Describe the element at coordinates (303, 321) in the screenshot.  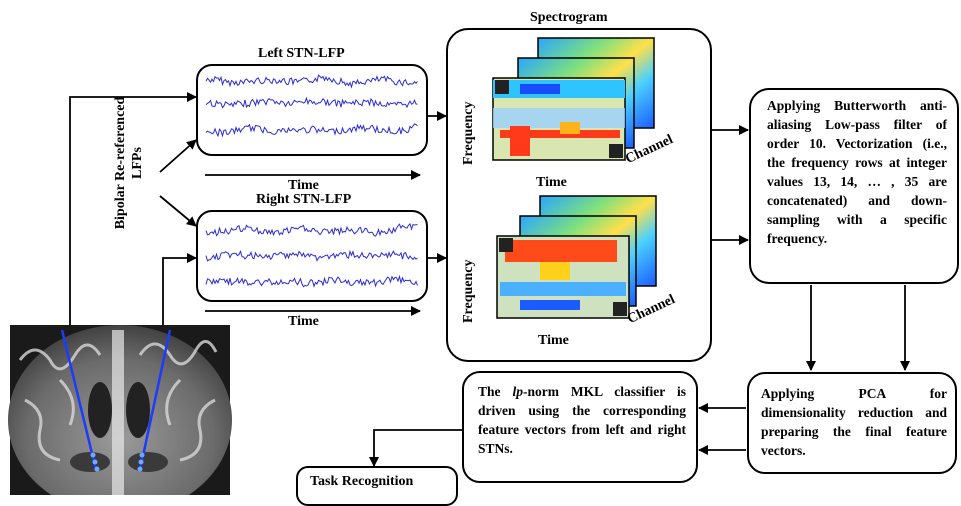
I see `time-label-right: Time` at that location.